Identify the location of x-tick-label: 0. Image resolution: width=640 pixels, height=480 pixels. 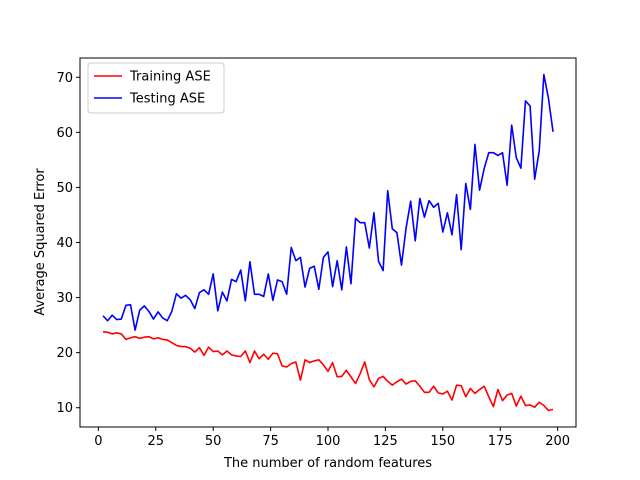
(98, 441).